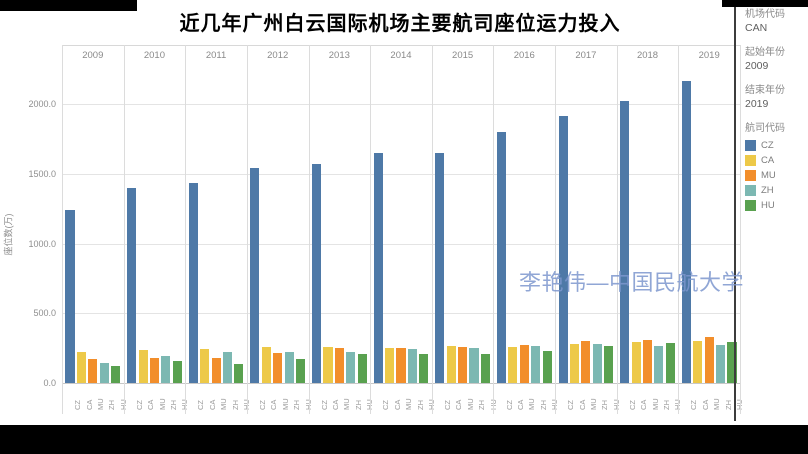  What do you see at coordinates (501, 257) in the screenshot?
I see `bar-2016-CZ` at bounding box center [501, 257].